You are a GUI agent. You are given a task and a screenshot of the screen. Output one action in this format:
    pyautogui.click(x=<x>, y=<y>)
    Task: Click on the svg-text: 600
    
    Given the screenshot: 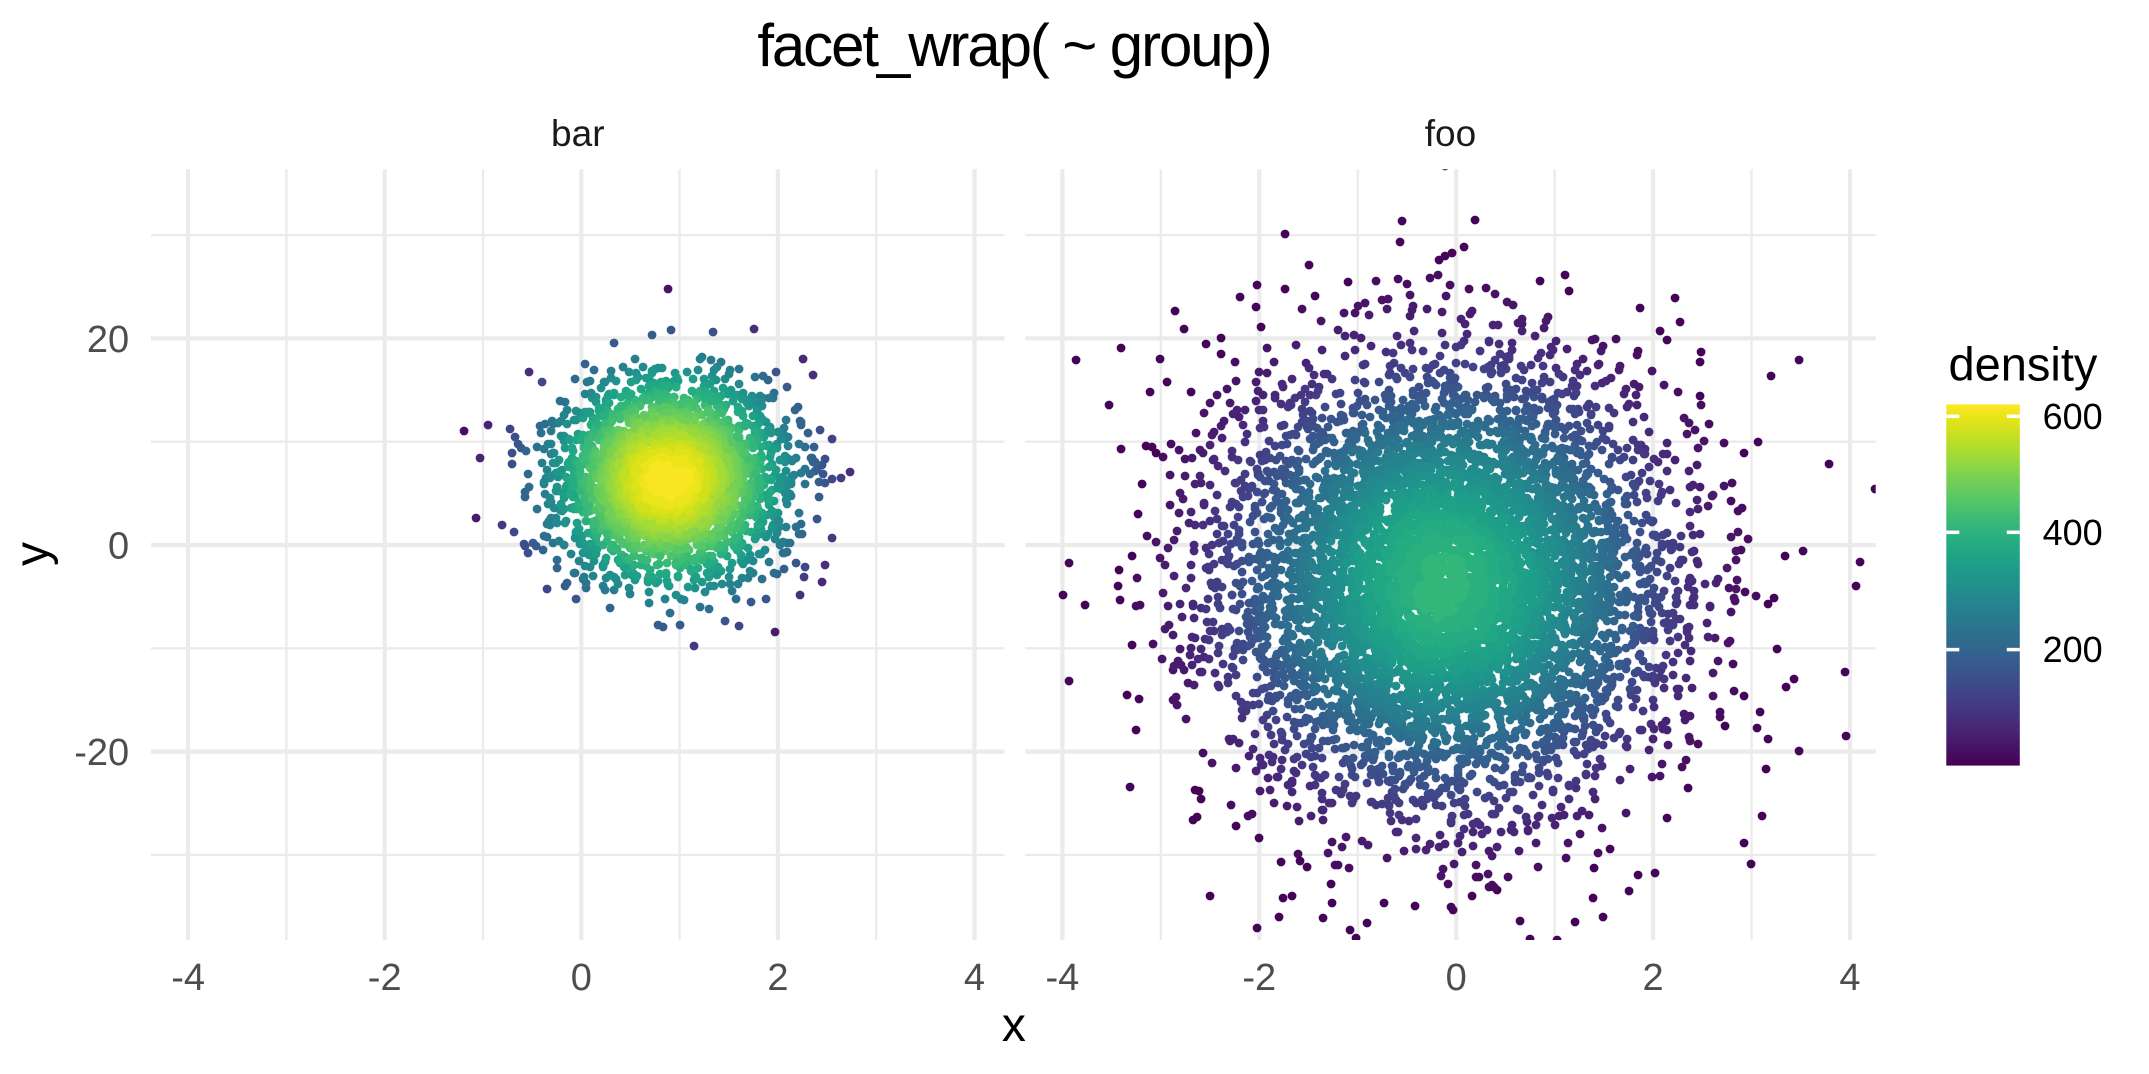 What is the action you would take?
    pyautogui.click(x=2073, y=416)
    